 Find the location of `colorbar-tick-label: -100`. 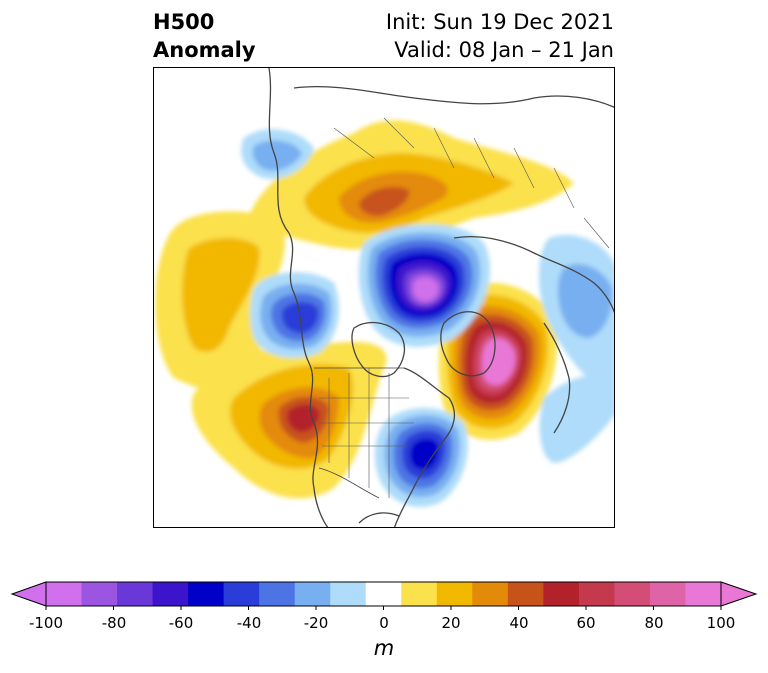

colorbar-tick-label: -100 is located at coordinates (46, 623).